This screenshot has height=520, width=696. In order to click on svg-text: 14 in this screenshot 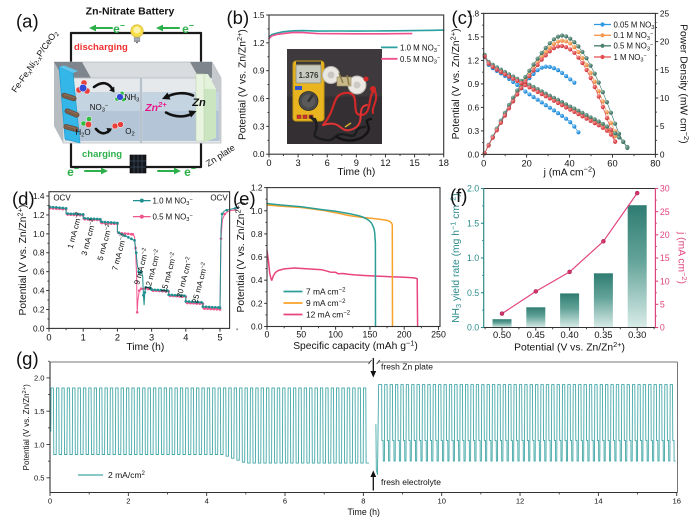, I will do `click(598, 501)`.